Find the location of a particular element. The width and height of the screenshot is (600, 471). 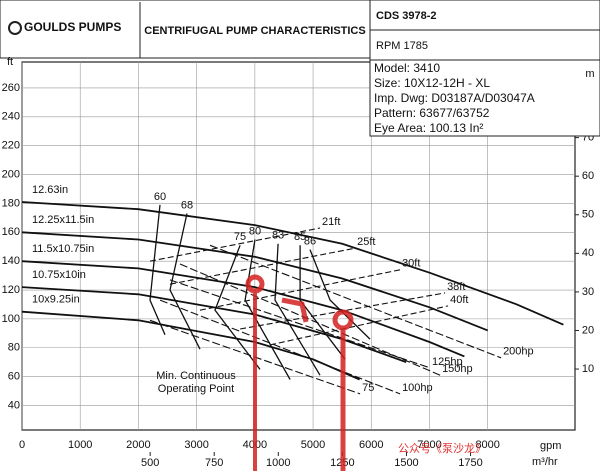

npsh-curve-label: 21ft is located at coordinates (331, 222).